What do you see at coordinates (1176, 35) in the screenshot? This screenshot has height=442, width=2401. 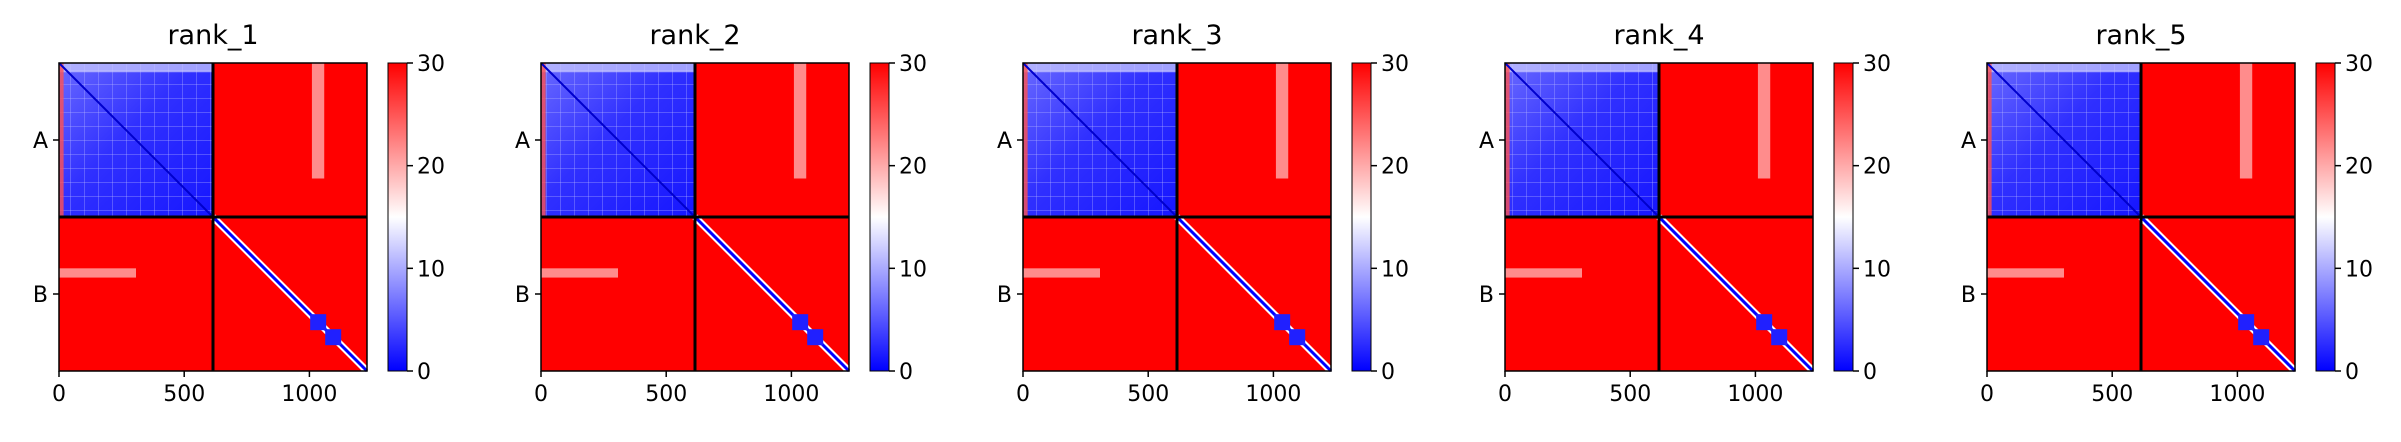 I see `panel-title: rank_3` at bounding box center [1176, 35].